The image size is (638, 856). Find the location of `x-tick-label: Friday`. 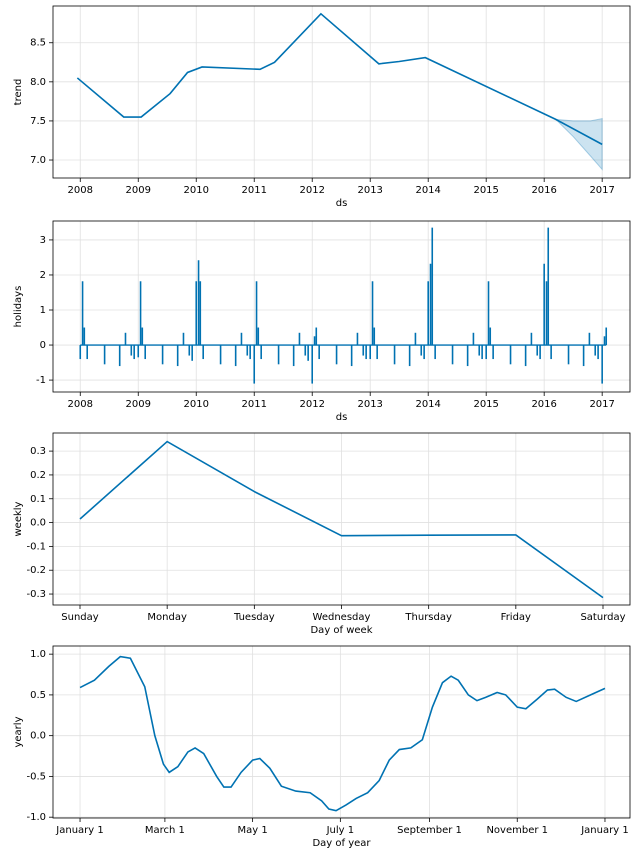

x-tick-label: Friday is located at coordinates (516, 617).